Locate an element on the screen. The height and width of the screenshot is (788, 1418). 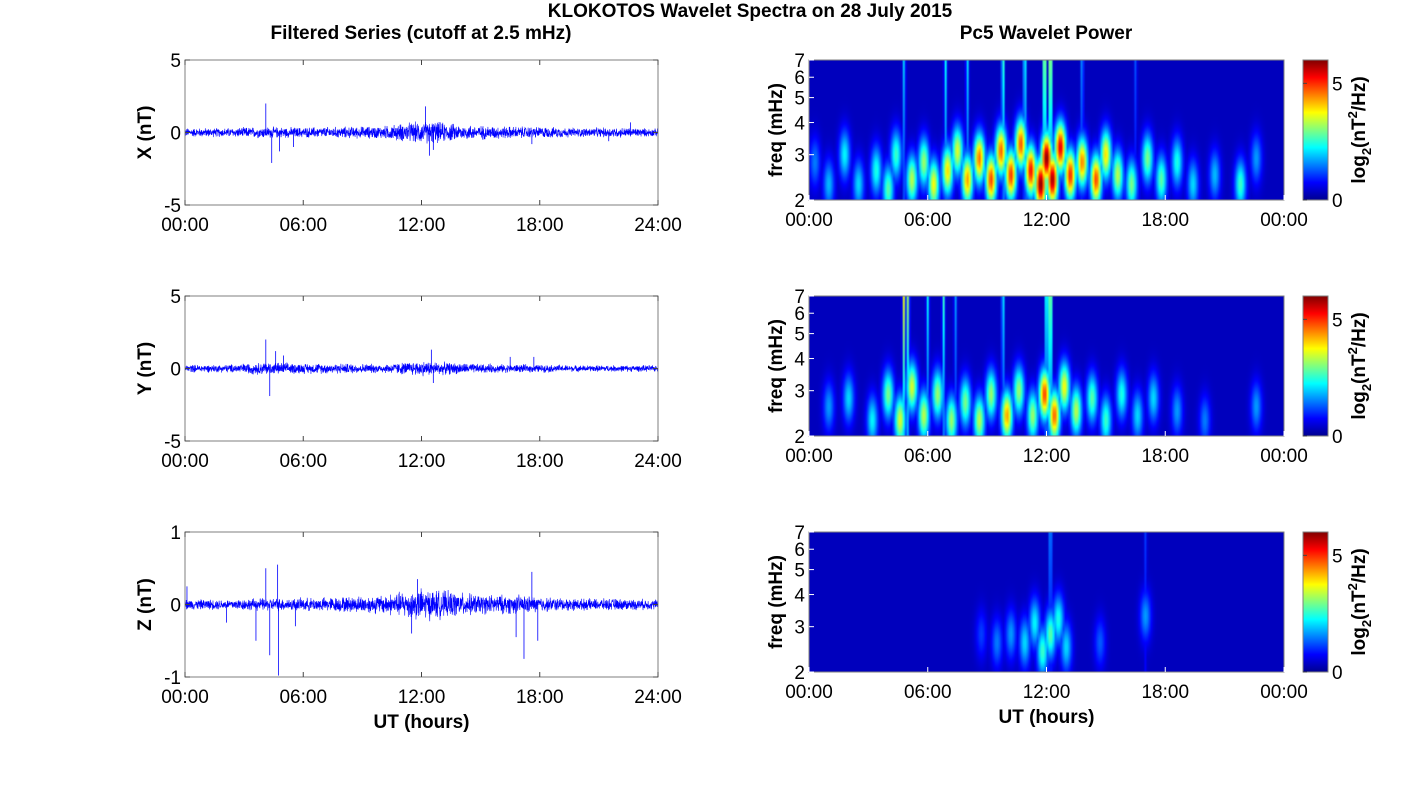
right-column-title: Pc5 Wavelet Power is located at coordinates (1046, 33).